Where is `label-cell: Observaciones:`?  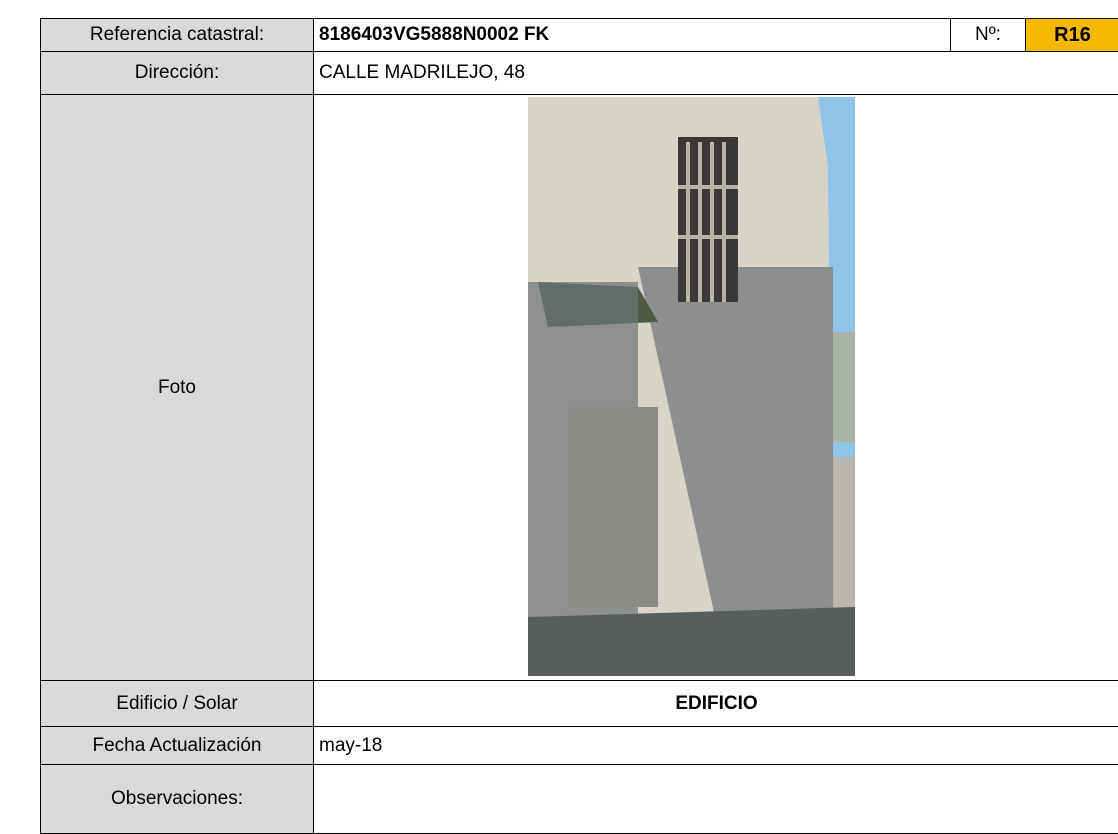 label-cell: Observaciones: is located at coordinates (177, 799).